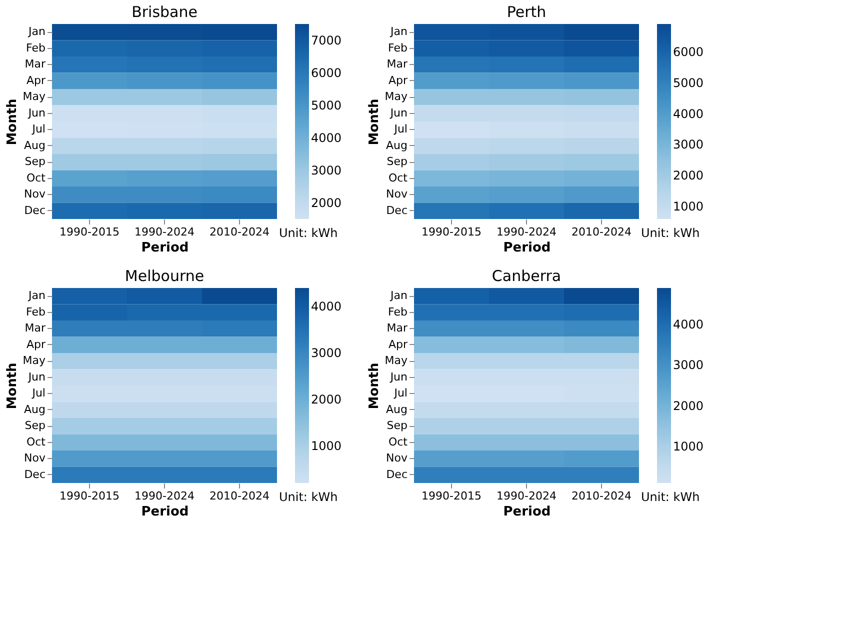 Image resolution: width=860 pixels, height=644 pixels. Describe the element at coordinates (165, 12) in the screenshot. I see `chart-title: Brisbane` at that location.